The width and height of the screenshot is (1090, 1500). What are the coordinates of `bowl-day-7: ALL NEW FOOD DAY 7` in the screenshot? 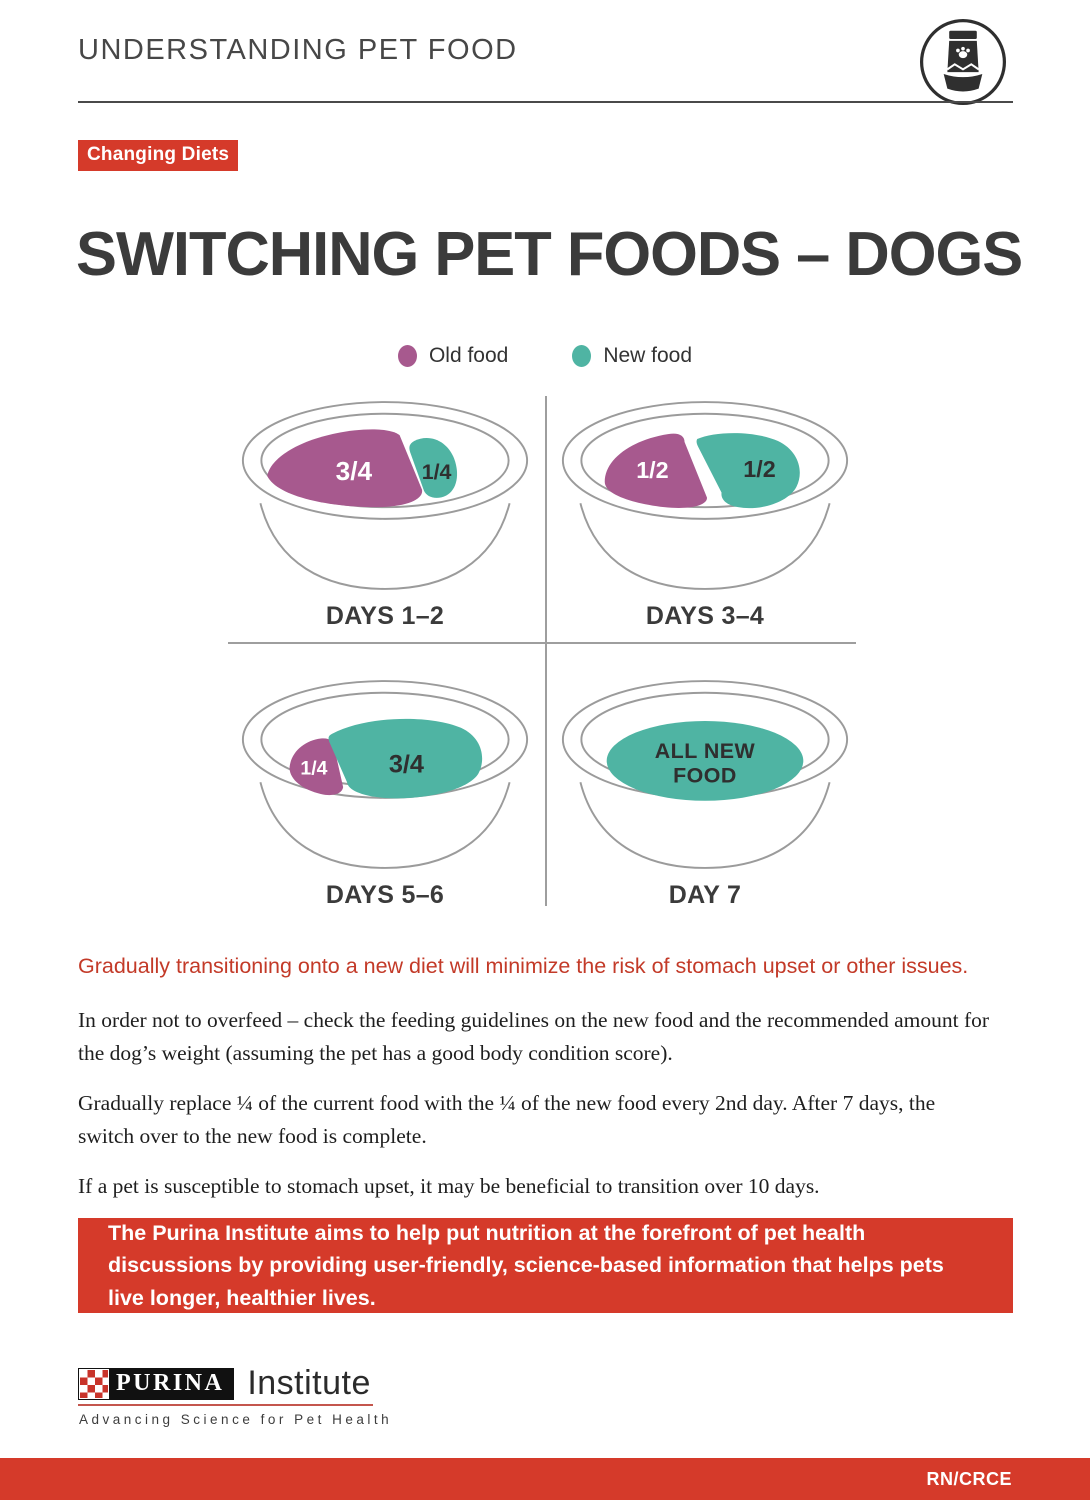 It's located at (705, 793).